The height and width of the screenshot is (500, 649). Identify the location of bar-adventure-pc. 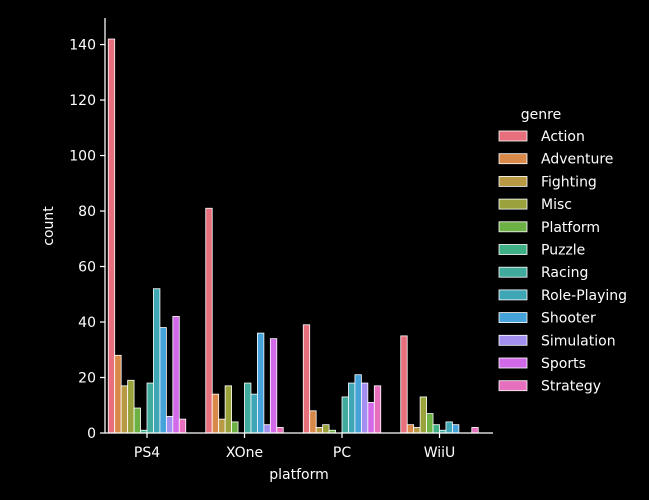
(313, 422).